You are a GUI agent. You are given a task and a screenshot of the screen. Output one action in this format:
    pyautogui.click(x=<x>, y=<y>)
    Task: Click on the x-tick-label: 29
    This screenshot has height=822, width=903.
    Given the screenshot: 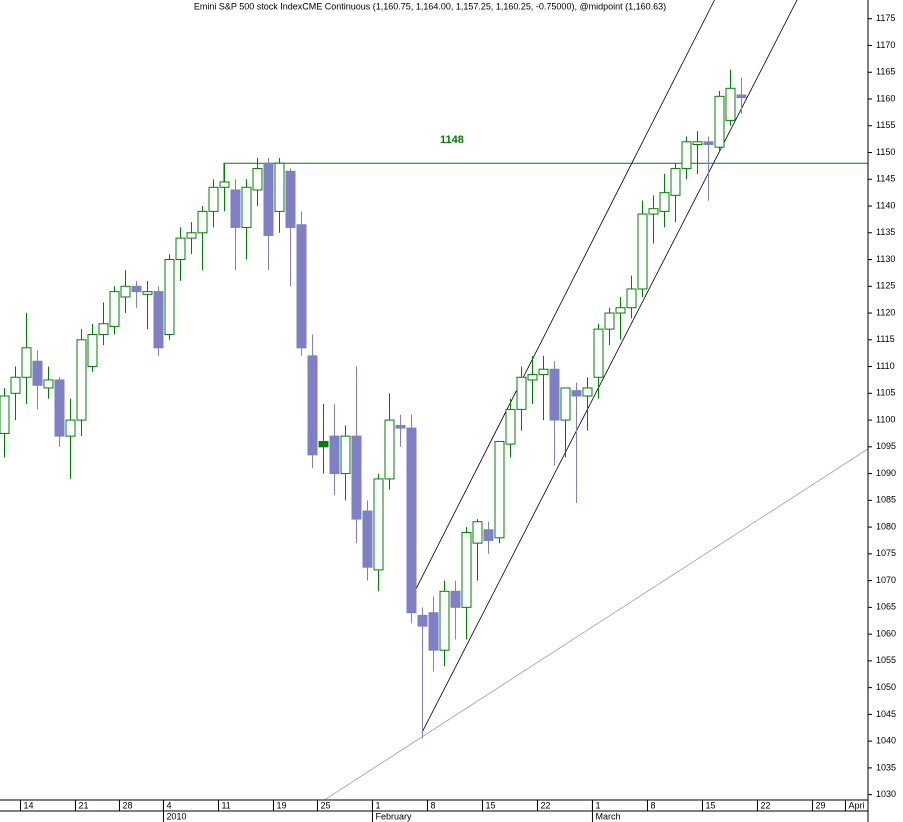 What is the action you would take?
    pyautogui.click(x=820, y=805)
    